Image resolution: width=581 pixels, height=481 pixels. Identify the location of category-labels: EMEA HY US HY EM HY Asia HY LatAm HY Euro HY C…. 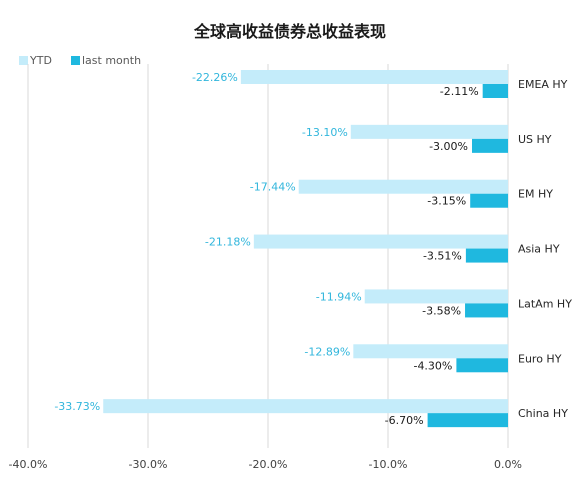
(545, 249).